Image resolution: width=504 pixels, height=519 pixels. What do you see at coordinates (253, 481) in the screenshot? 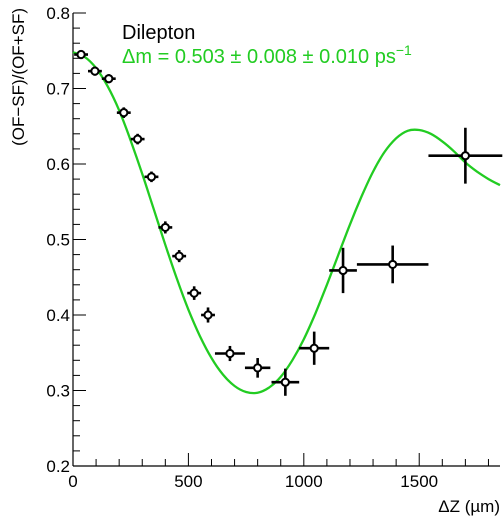
I see `x-tick-labels: 0 500 1000 1500` at bounding box center [253, 481].